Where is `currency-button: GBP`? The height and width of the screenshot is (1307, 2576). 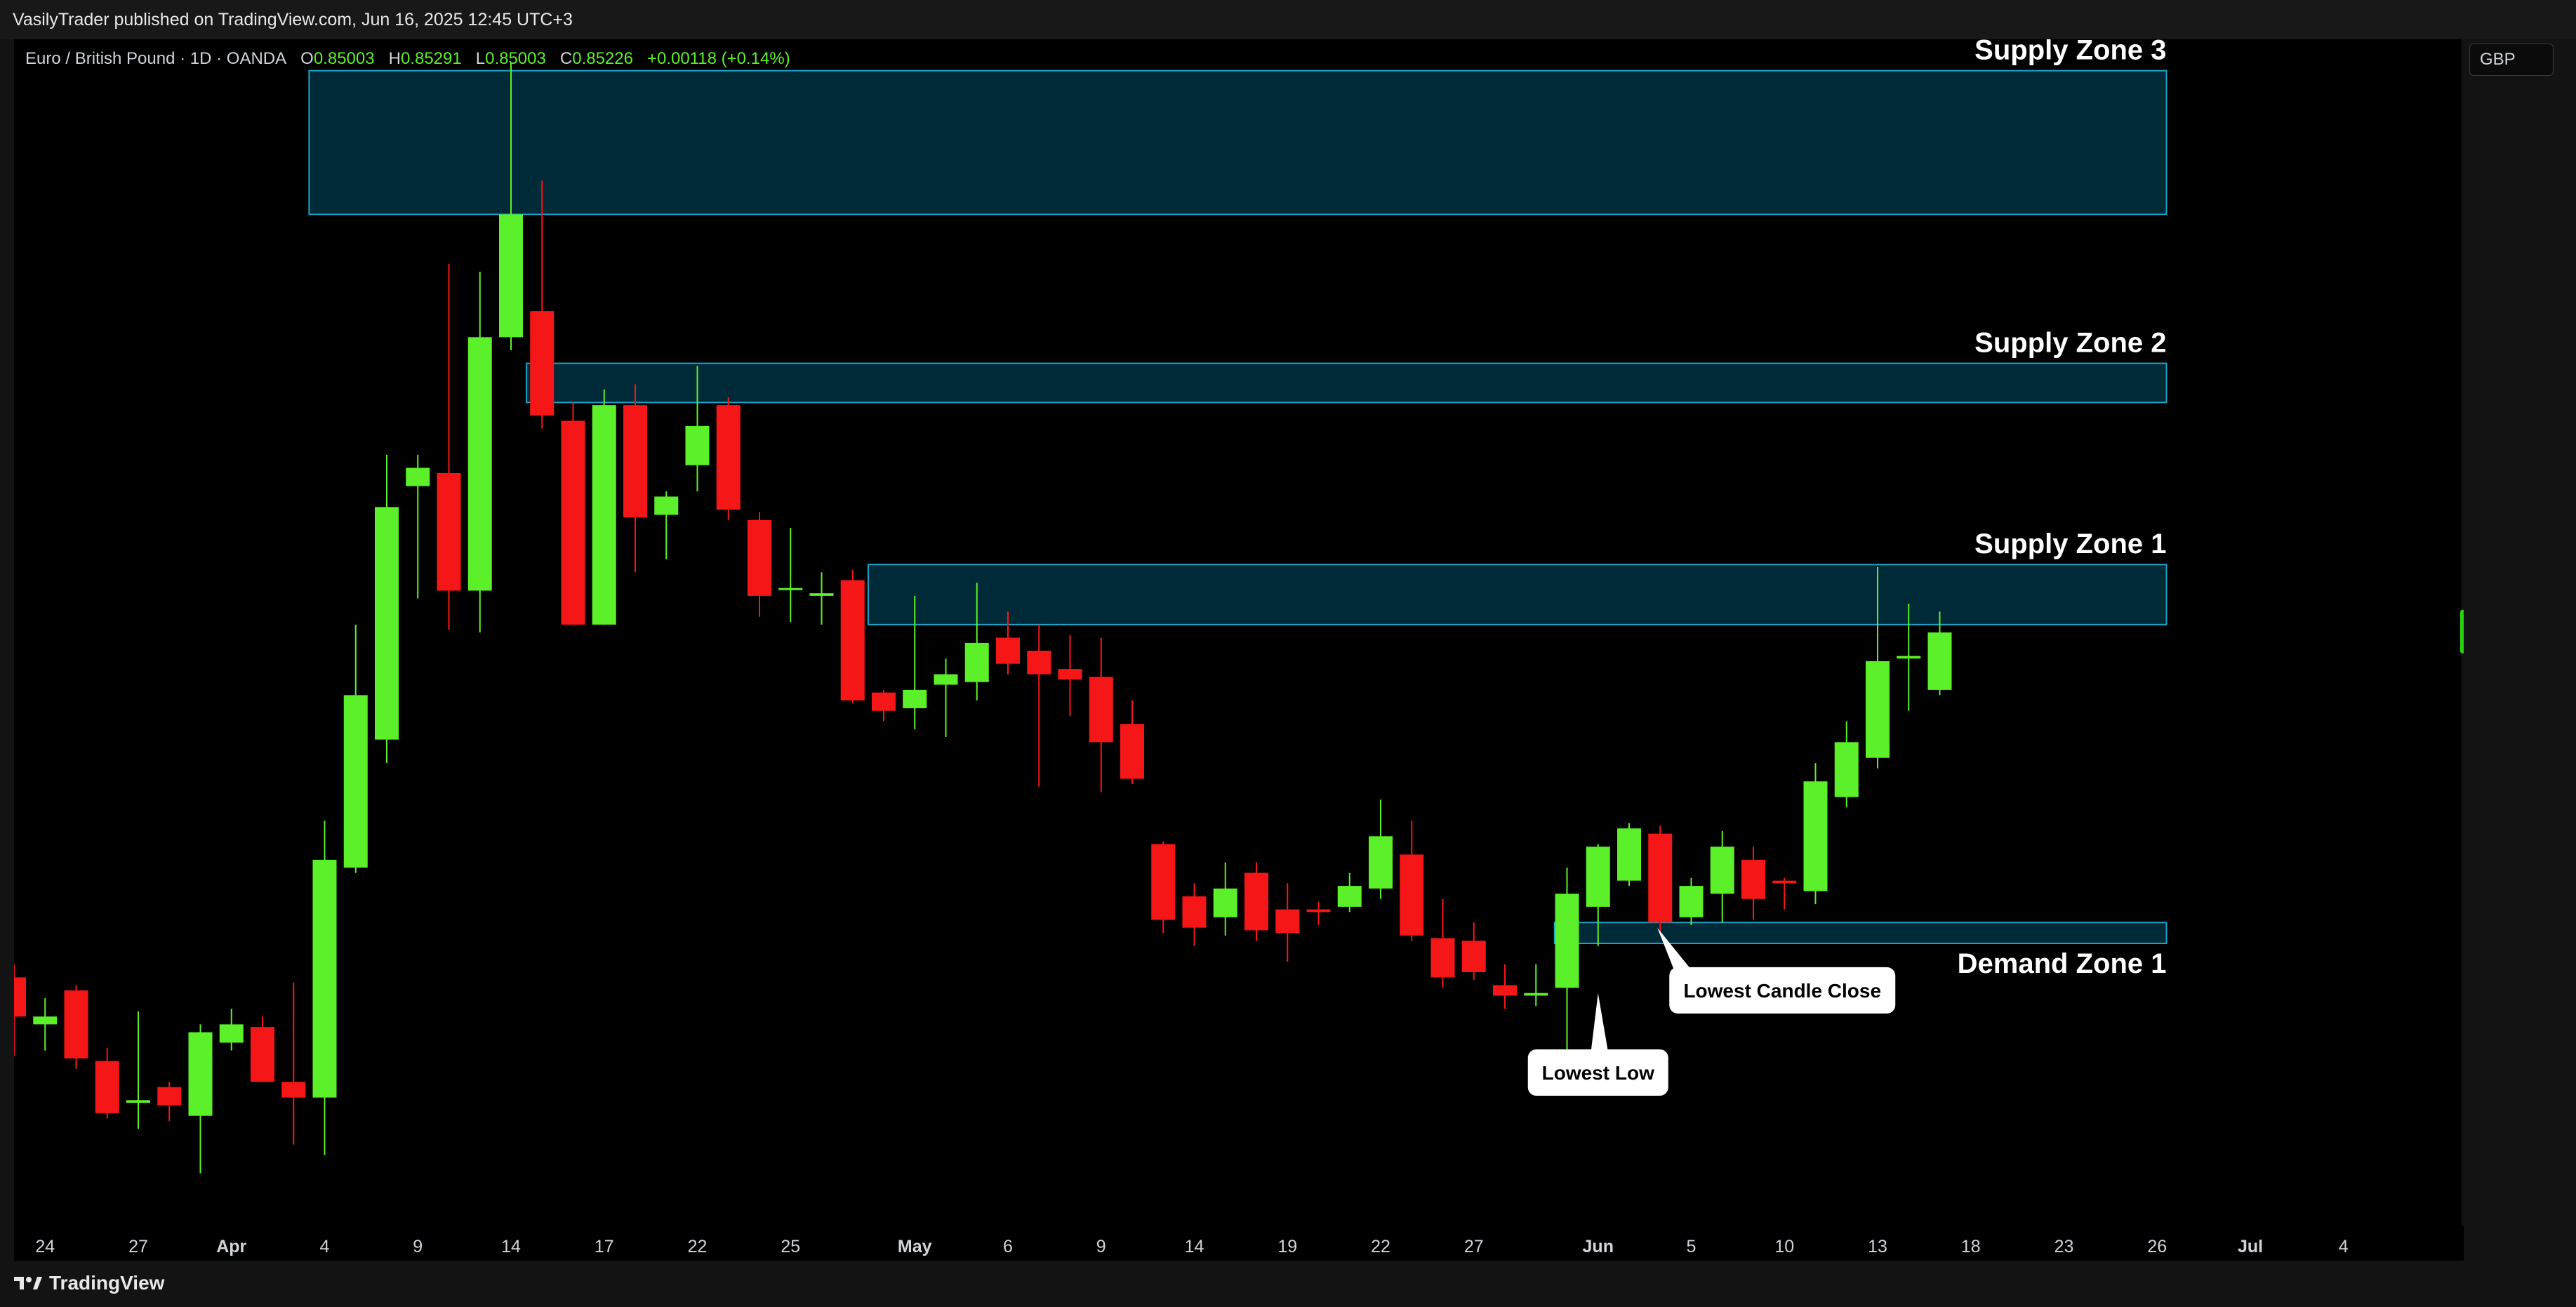 currency-button: GBP is located at coordinates (2512, 60).